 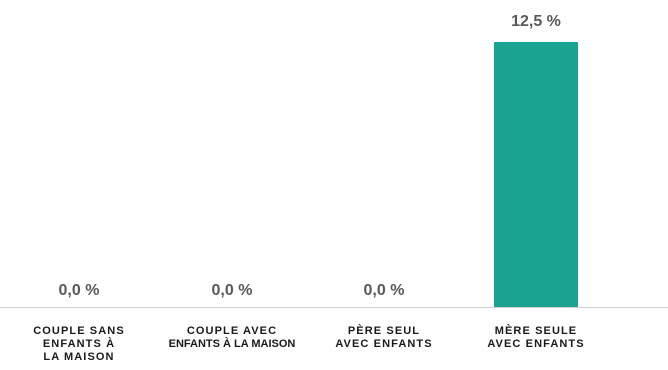 I want to click on value-label-pere-seul: 0,0 %, so click(x=384, y=290).